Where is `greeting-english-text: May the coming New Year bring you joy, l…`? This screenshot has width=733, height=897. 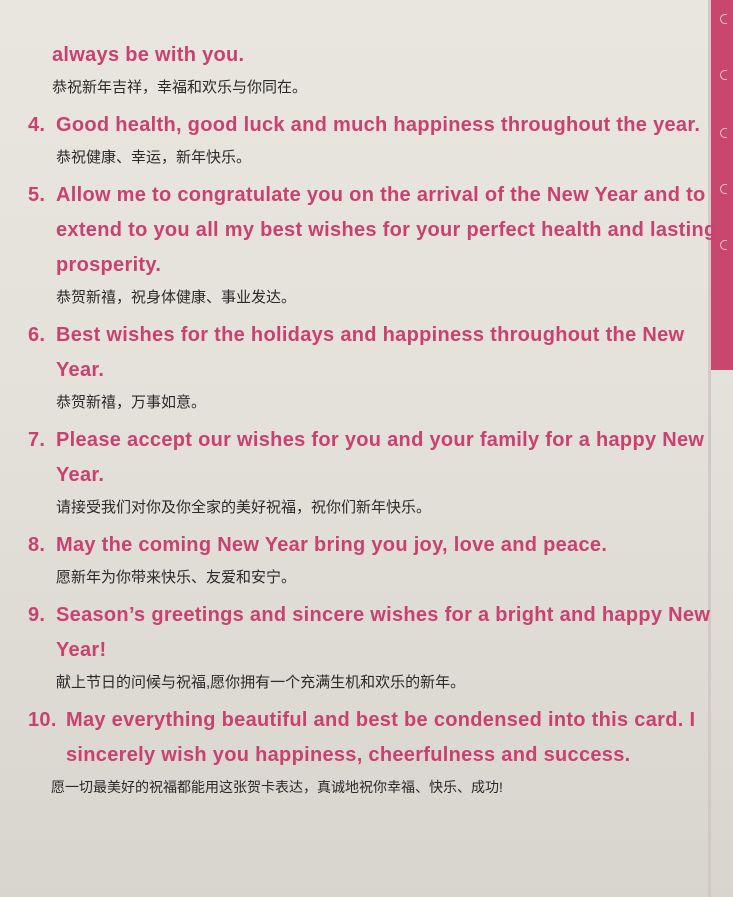 greeting-english-text: May the coming New Year bring you joy, l… is located at coordinates (332, 545).